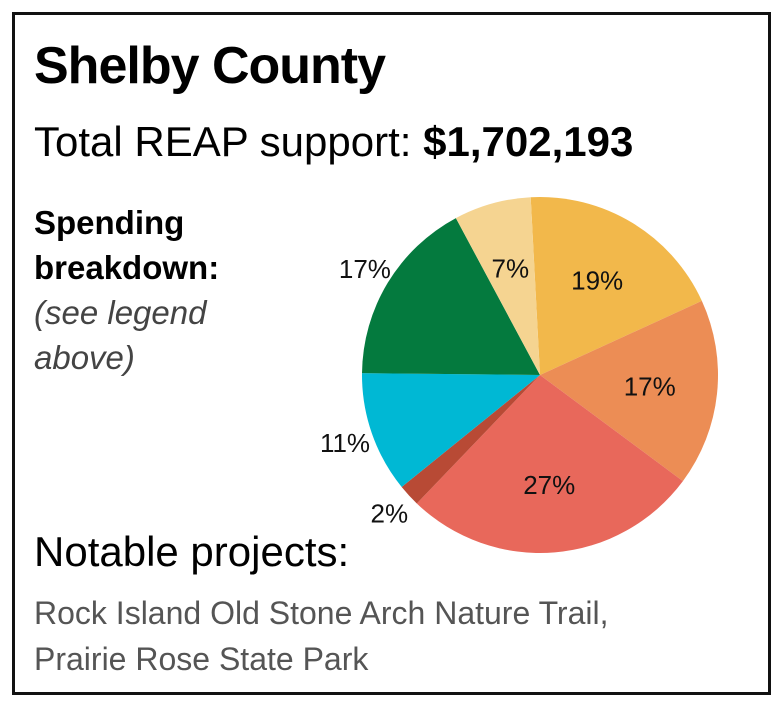  What do you see at coordinates (127, 267) in the screenshot?
I see `breakdown-heading-line2: breakdown:` at bounding box center [127, 267].